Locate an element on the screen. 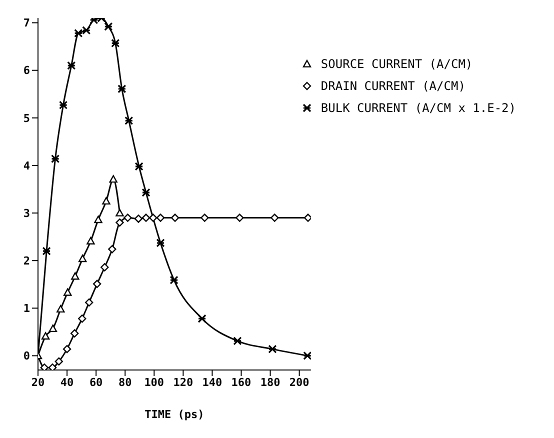  y-tick-label: 6 is located at coordinates (26, 71).